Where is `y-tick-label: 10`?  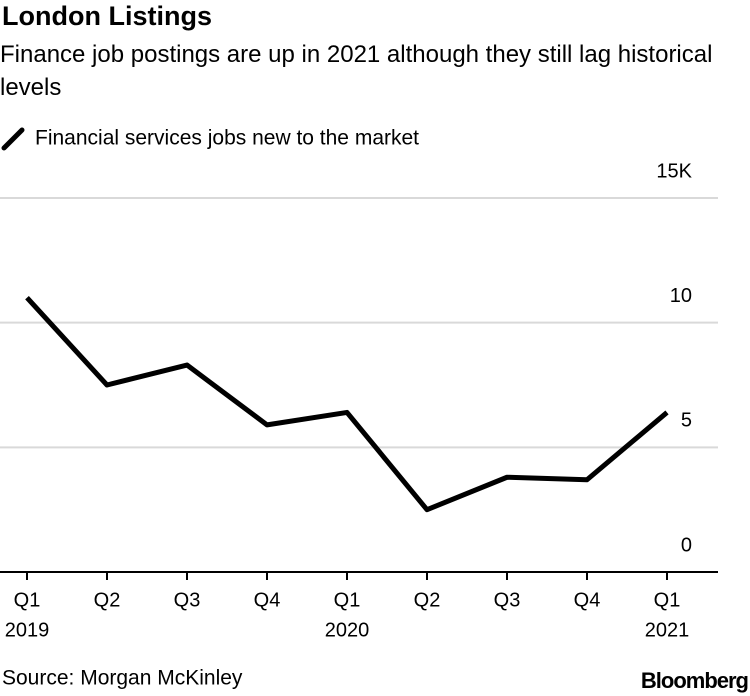 y-tick-label: 10 is located at coordinates (681, 296).